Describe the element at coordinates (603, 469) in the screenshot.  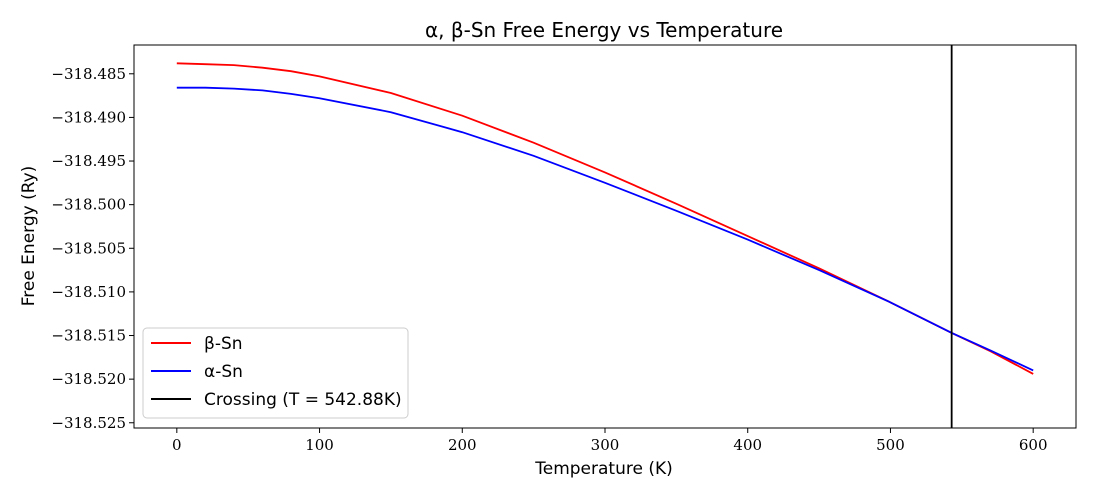
I see `x-axis-title: Temperature (K)` at that location.